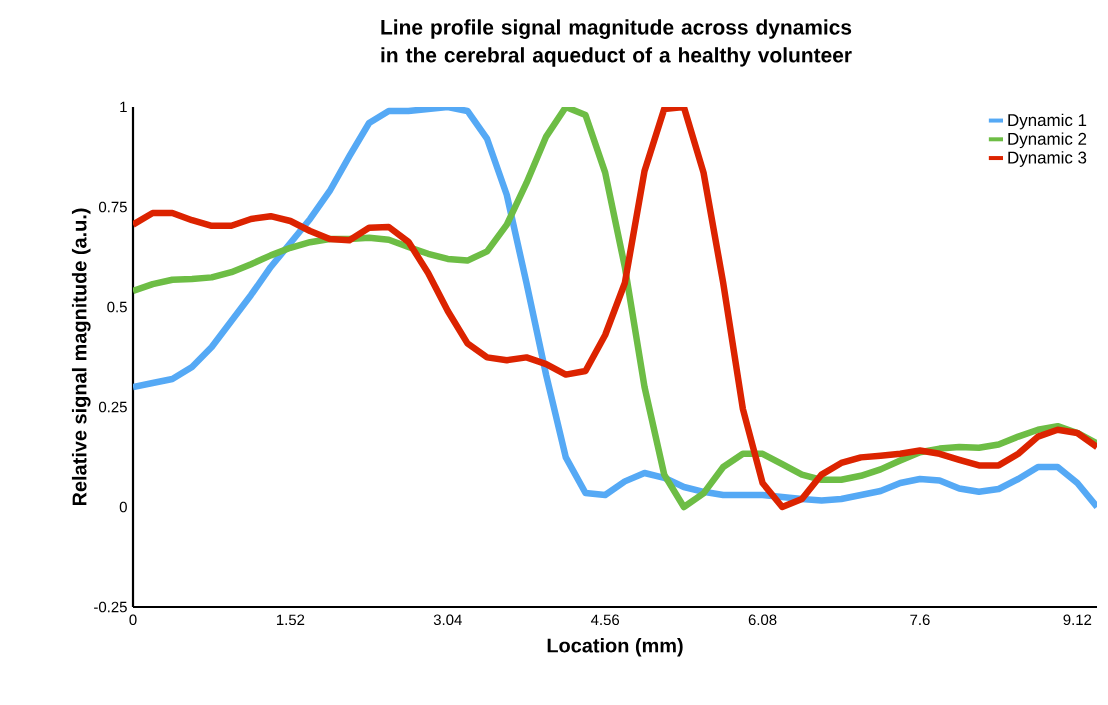  What do you see at coordinates (1047, 140) in the screenshot?
I see `legend-label: Dynamic 2` at bounding box center [1047, 140].